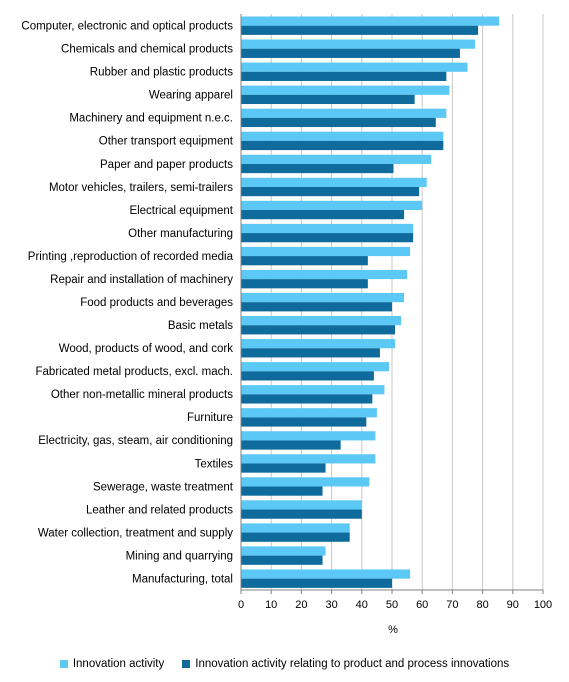 Image resolution: width=569 pixels, height=682 pixels. What do you see at coordinates (135, 533) in the screenshot?
I see `category-label: Water collection, treatment and supply` at bounding box center [135, 533].